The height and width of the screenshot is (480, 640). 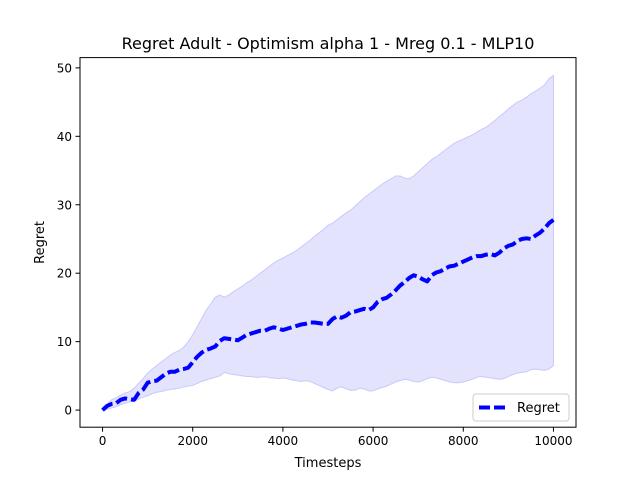 I want to click on y-axis-label: Regret, so click(x=40, y=242).